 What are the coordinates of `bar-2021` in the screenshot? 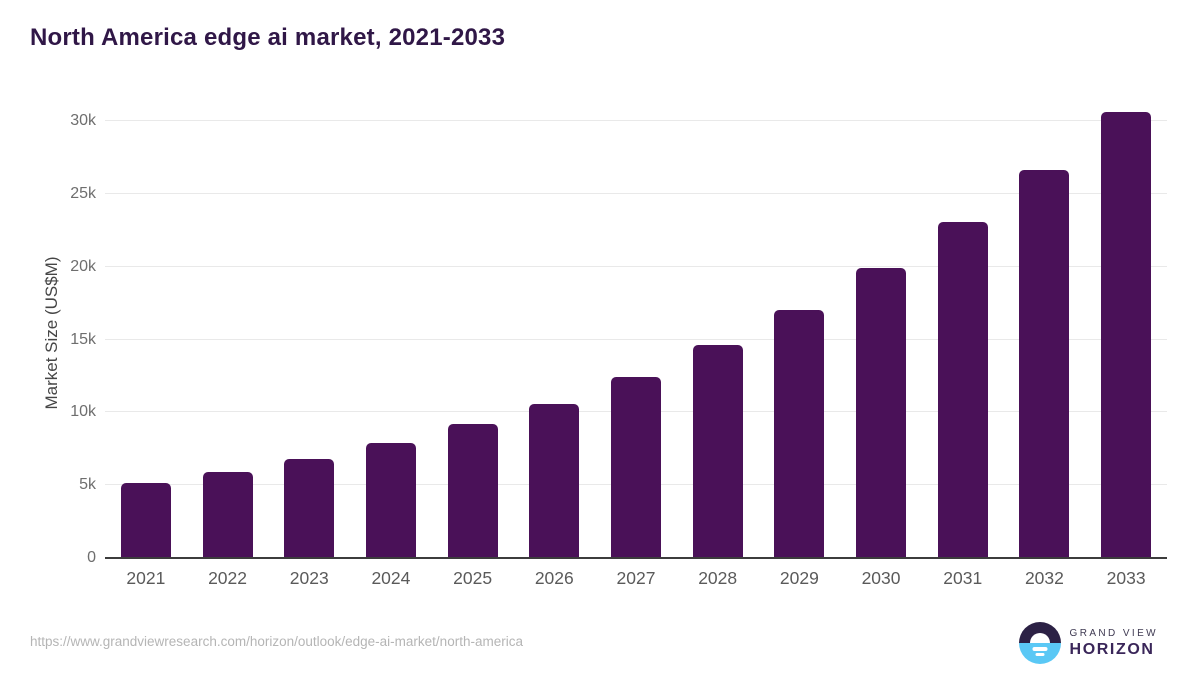 It's located at (145, 520).